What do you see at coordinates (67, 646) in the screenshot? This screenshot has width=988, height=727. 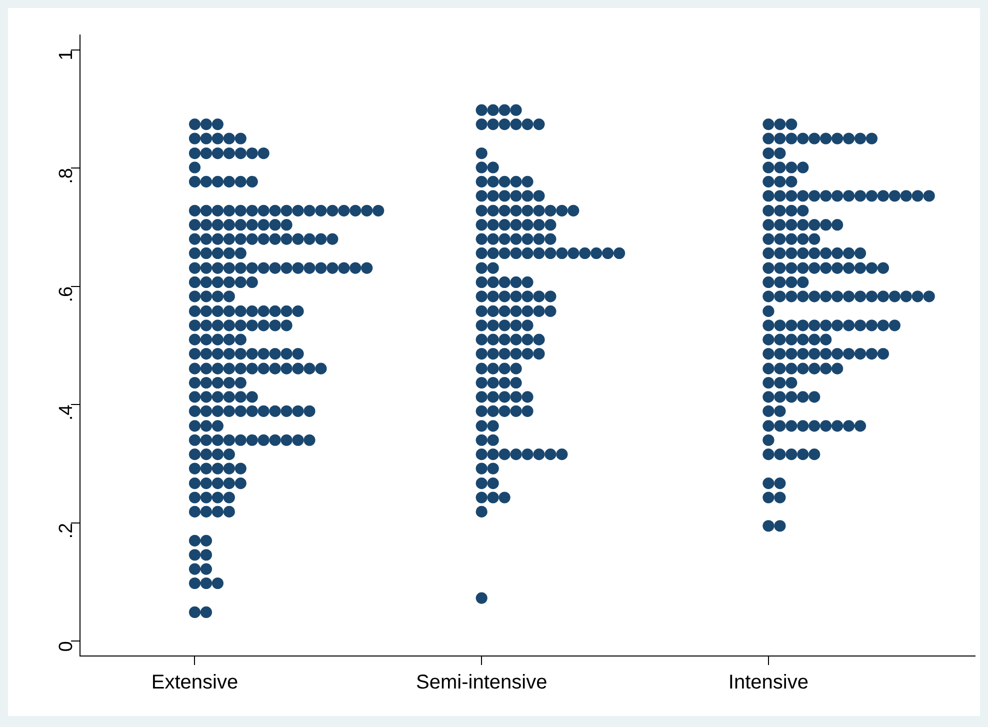 I see `y-tick-label: 0` at bounding box center [67, 646].